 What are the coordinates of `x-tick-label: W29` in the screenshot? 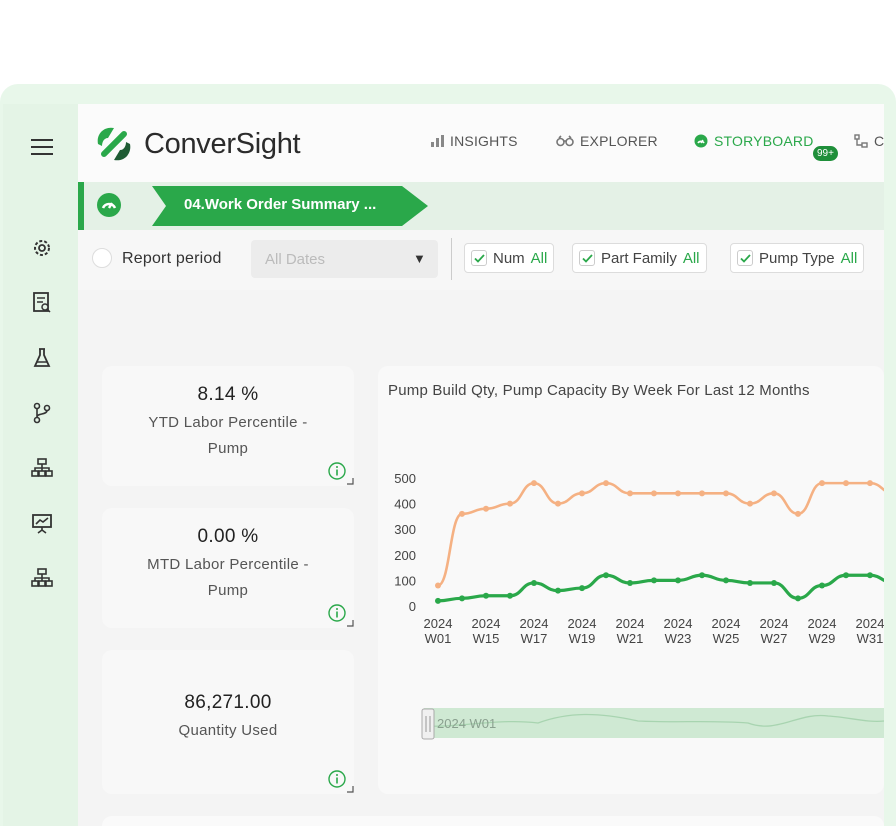 It's located at (822, 638).